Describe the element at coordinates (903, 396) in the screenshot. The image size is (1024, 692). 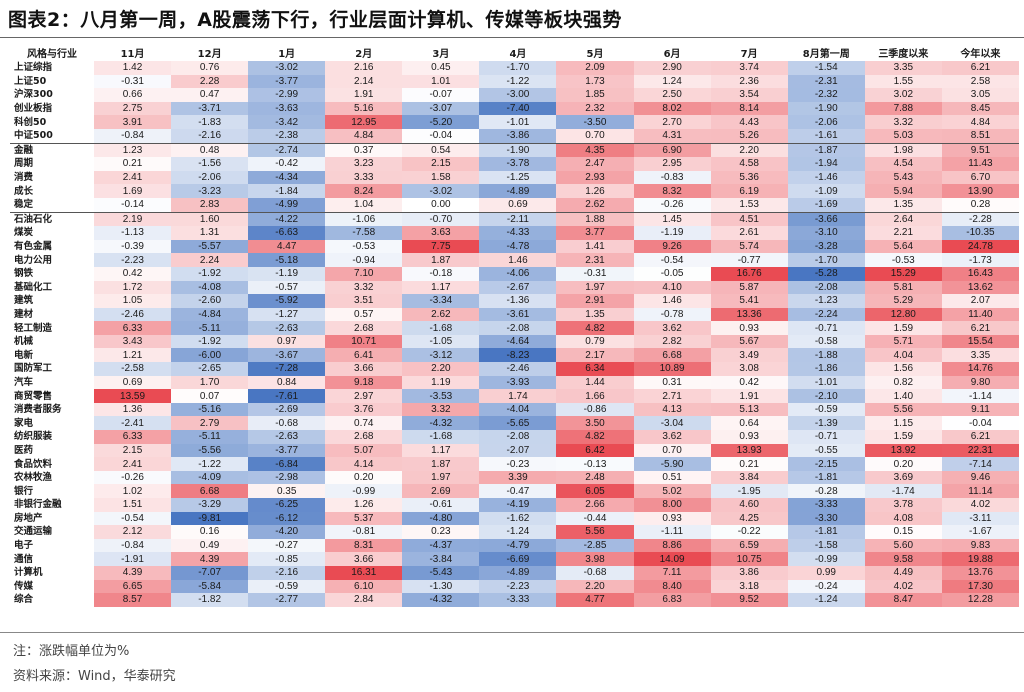
I see `table-cell: 1.40` at that location.